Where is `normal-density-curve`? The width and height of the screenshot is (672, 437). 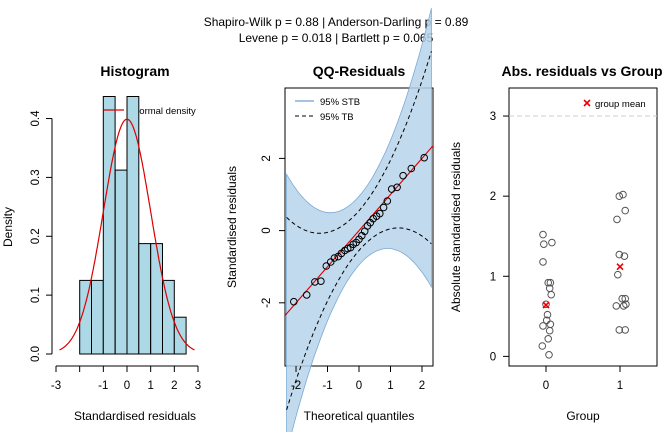
normal-density-curve is located at coordinates (127, 234).